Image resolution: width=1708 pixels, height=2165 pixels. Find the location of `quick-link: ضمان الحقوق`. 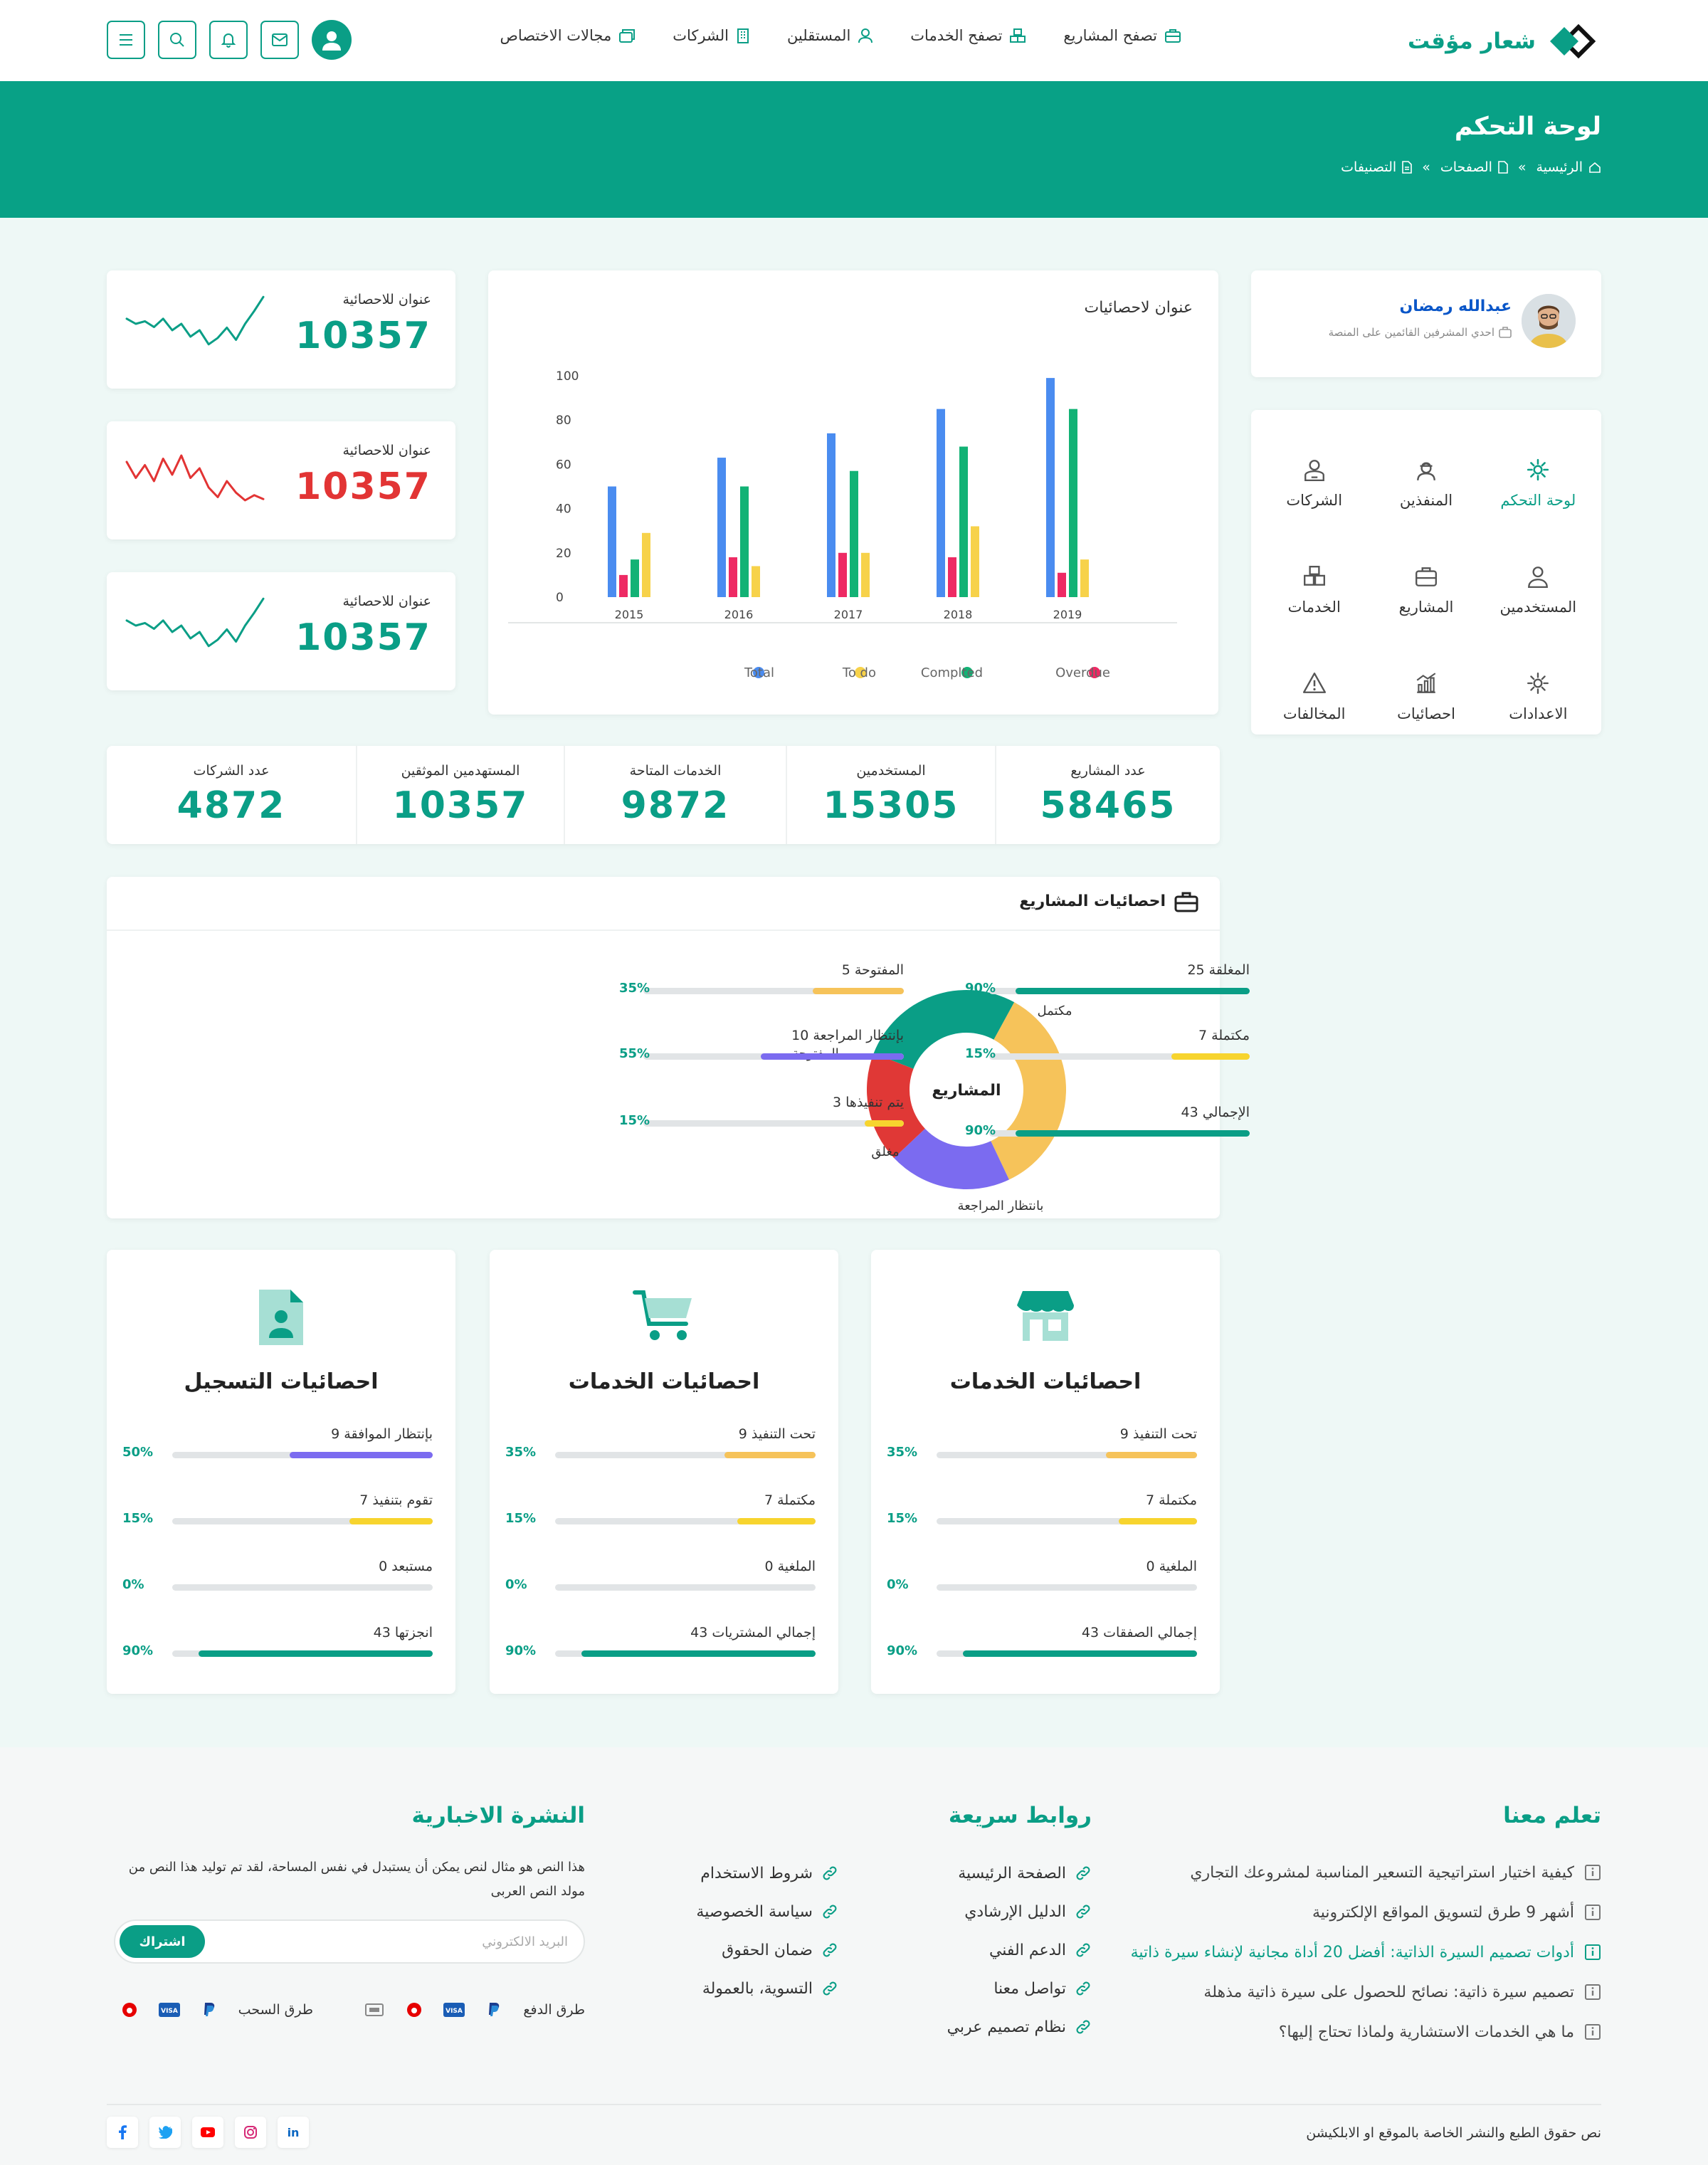

quick-link: ضمان الحقوق is located at coordinates (767, 1950).